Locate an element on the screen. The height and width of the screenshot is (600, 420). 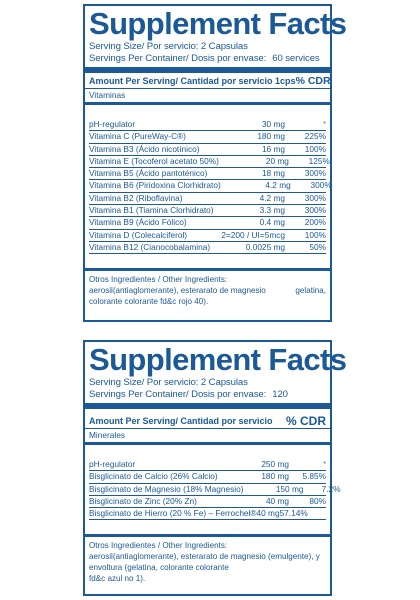
nutrient-name: Vitamina B12 (Cianocobalamina) is located at coordinates (150, 246).